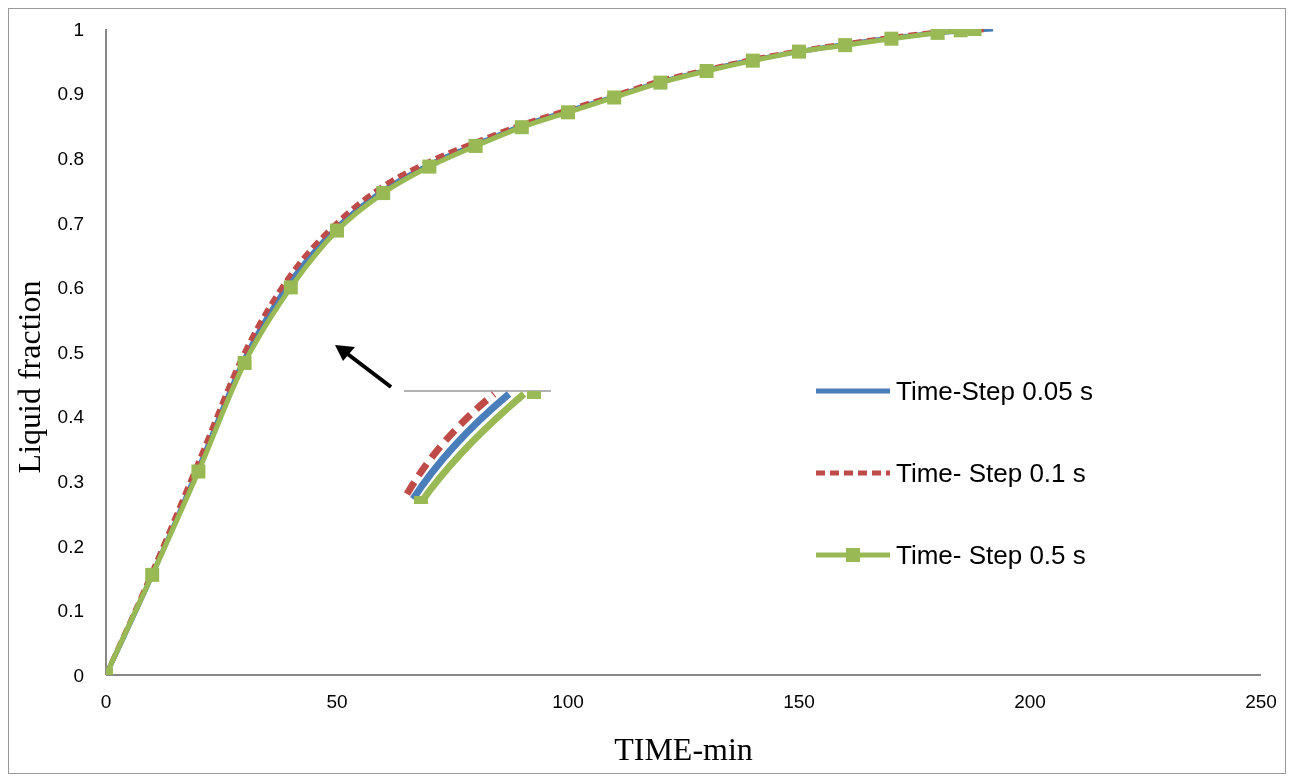  I want to click on y-axis-title: Liquid fraction, so click(29, 377).